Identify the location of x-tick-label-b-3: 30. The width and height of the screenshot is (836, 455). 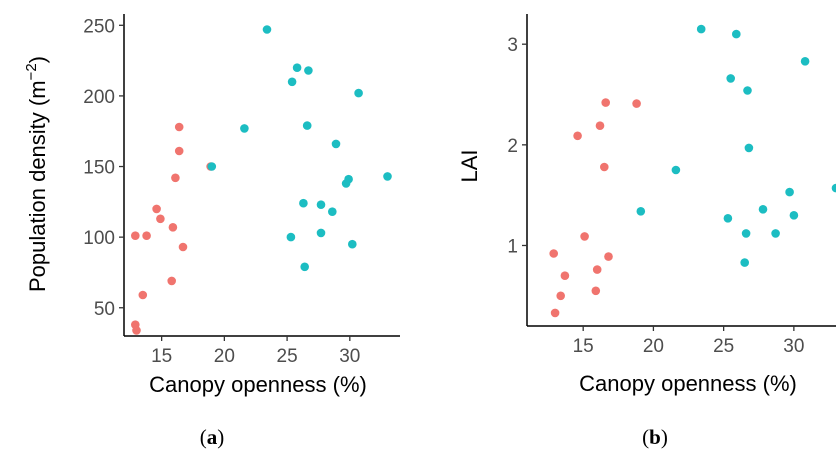
(793, 346).